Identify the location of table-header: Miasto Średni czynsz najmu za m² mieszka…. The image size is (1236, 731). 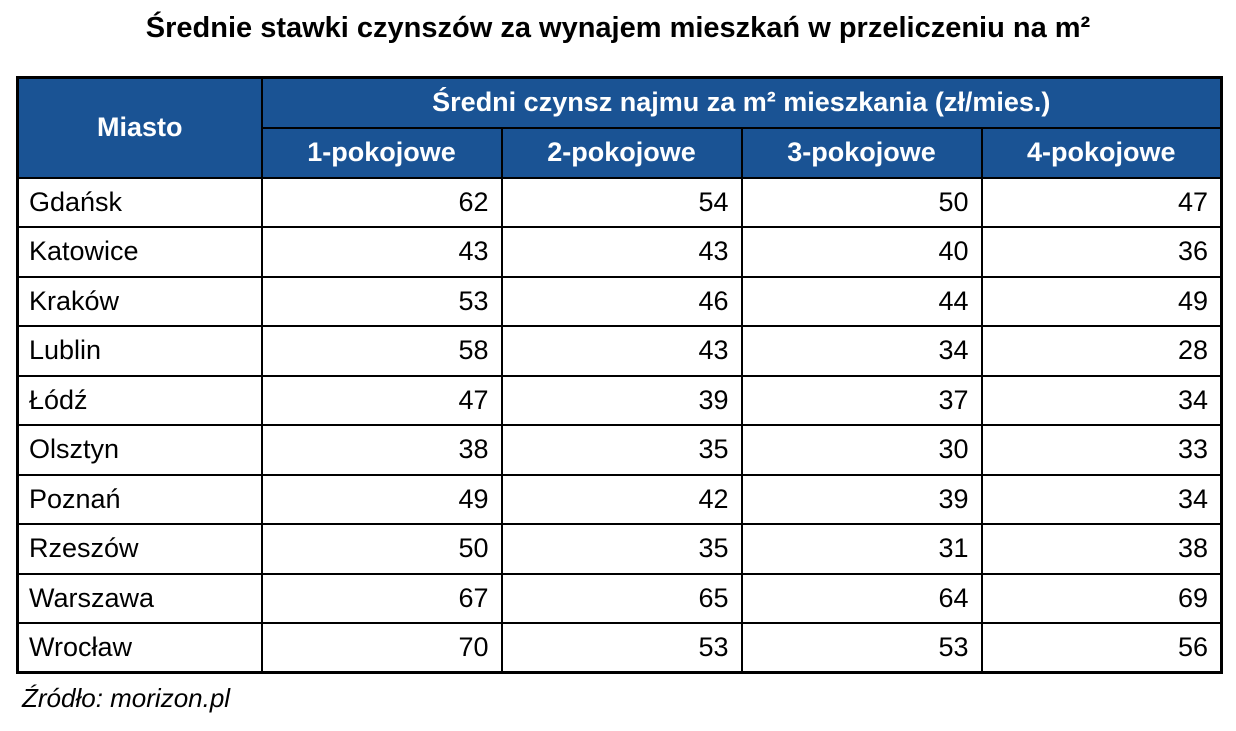
(619, 127).